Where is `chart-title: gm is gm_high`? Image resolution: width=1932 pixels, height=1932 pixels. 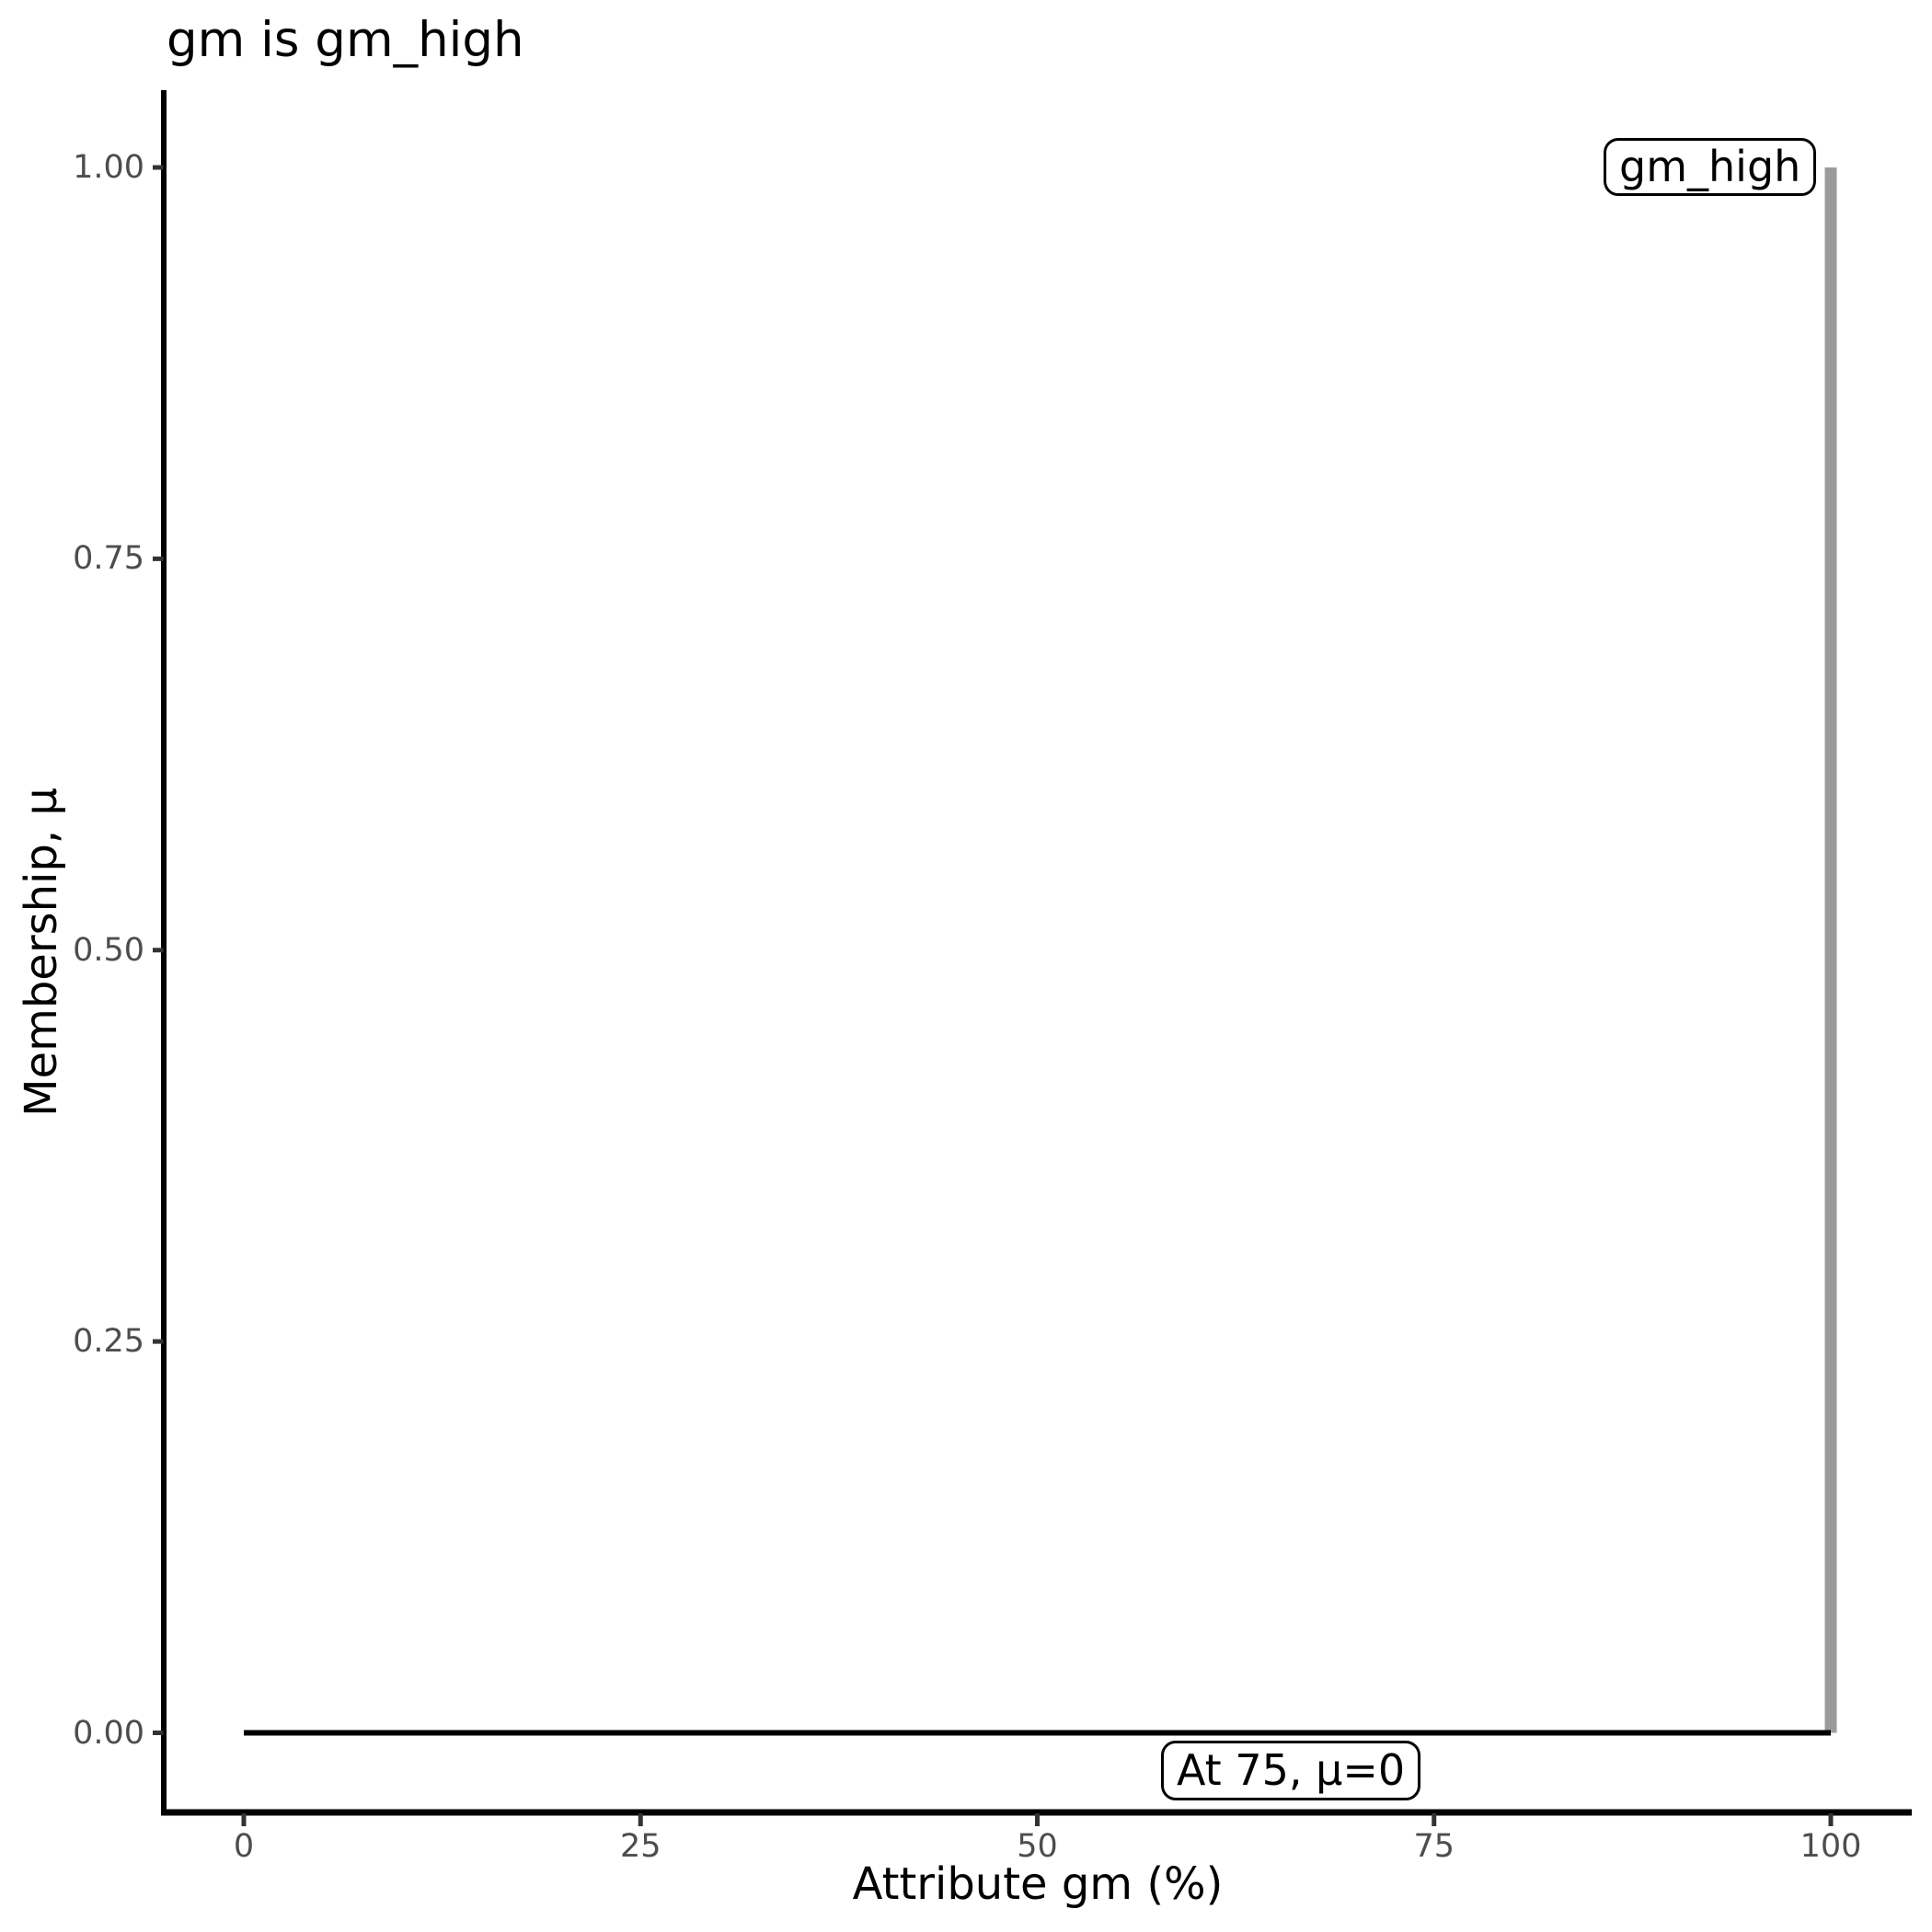 chart-title: gm is gm_high is located at coordinates (345, 40).